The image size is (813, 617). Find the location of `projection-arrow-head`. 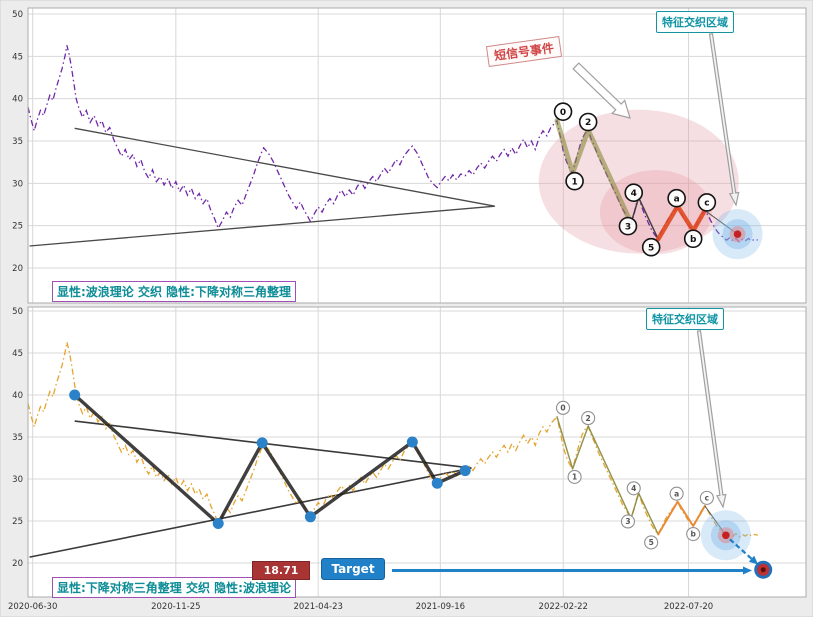

projection-arrow-head is located at coordinates (753, 560).